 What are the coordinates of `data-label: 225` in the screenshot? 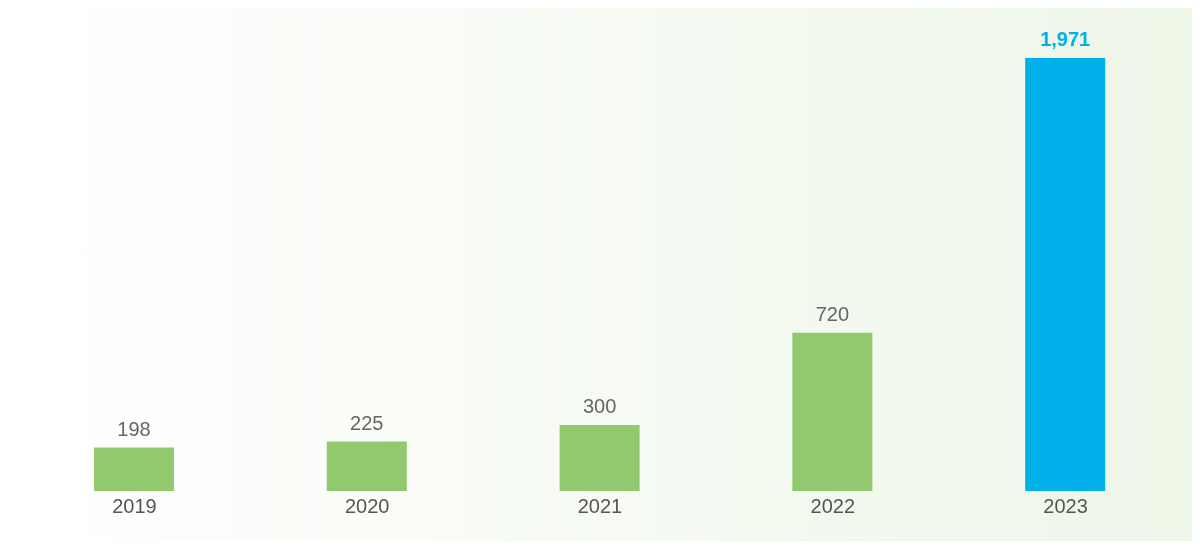 It's located at (367, 422).